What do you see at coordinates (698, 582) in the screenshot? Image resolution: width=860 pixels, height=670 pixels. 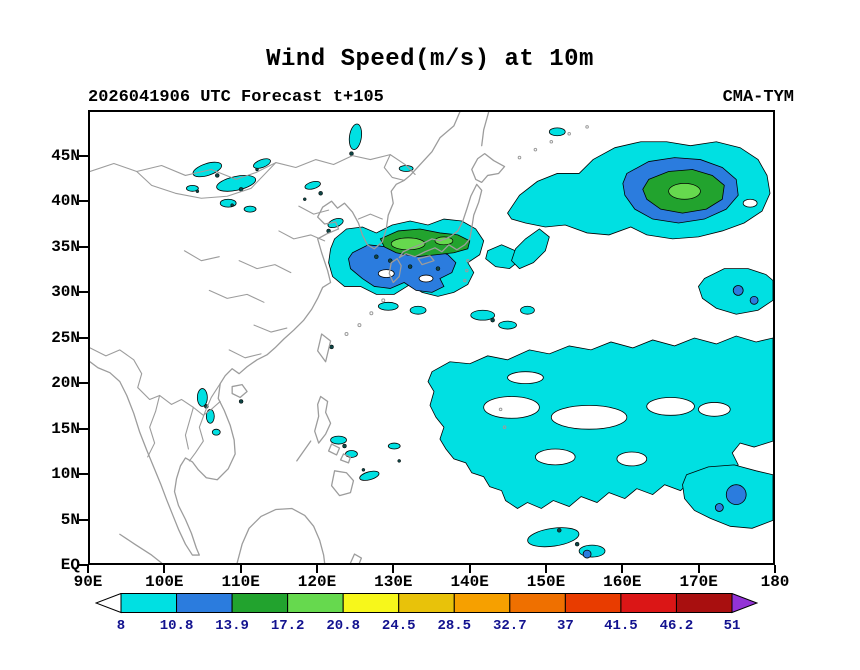 I see `x-axis-label-170E: 170E` at bounding box center [698, 582].